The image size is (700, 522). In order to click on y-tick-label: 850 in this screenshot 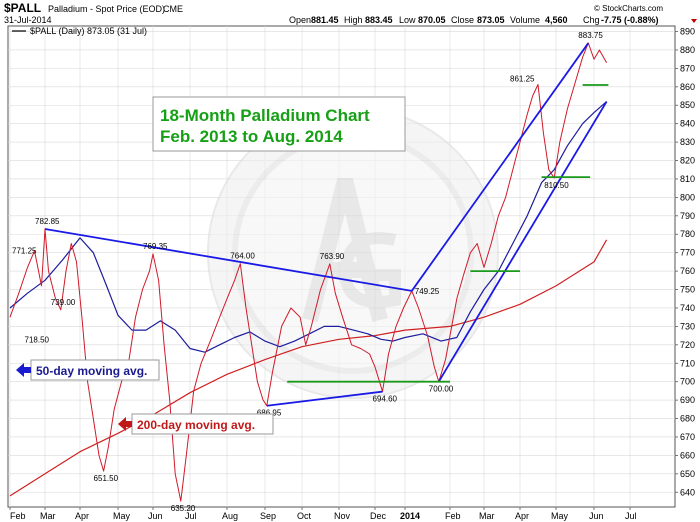, I will do `click(687, 105)`.